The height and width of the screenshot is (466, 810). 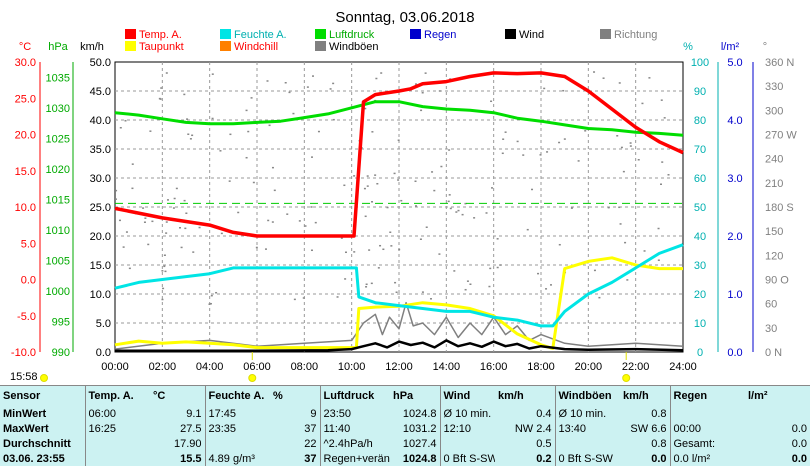 I want to click on legend-label: Temp. A., so click(x=160, y=35).